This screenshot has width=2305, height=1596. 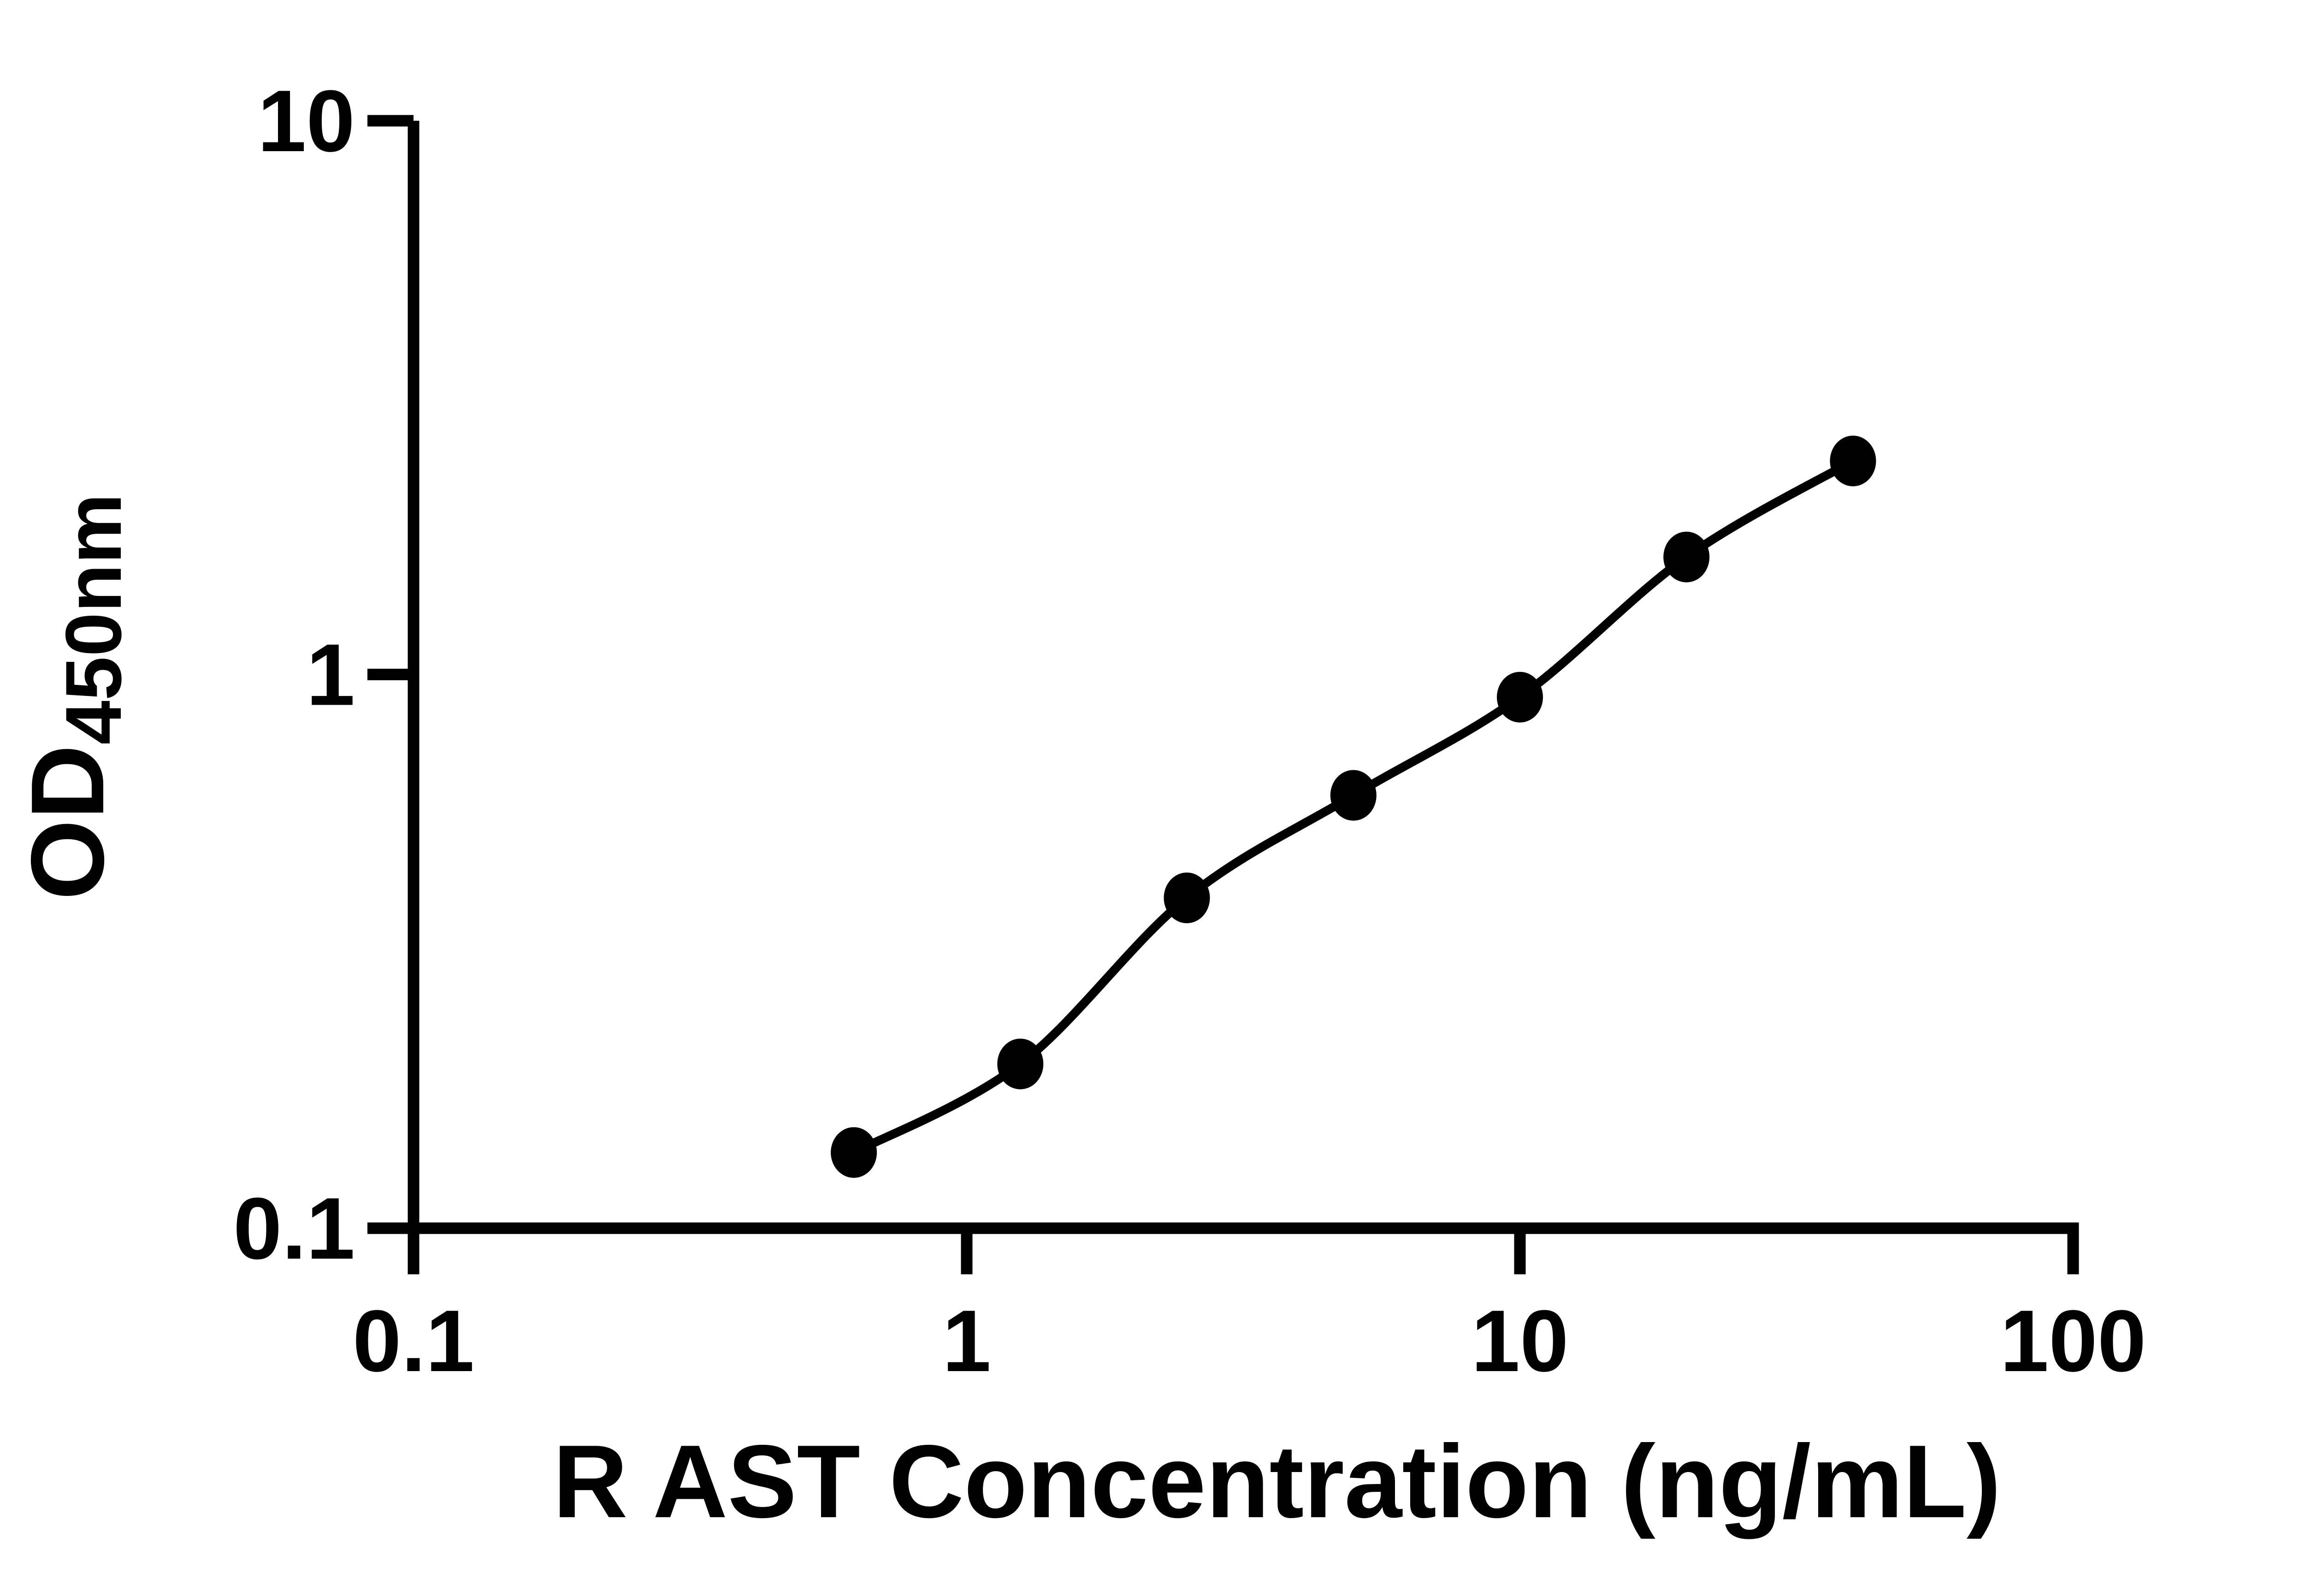 I want to click on y-tick-label: 0.1, so click(x=294, y=1229).